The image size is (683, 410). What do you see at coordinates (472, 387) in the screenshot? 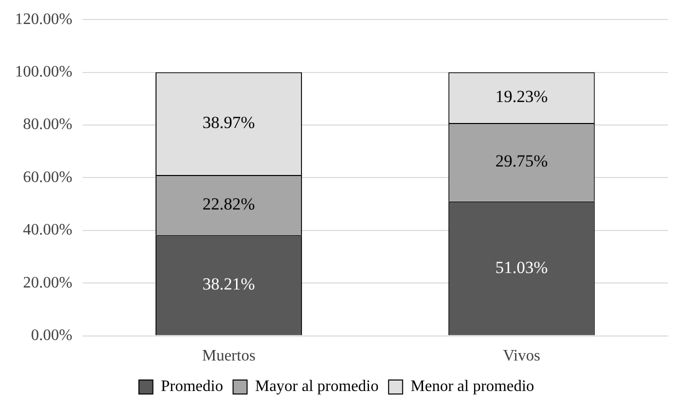
I see `legend-label: Menor al promedio` at bounding box center [472, 387].